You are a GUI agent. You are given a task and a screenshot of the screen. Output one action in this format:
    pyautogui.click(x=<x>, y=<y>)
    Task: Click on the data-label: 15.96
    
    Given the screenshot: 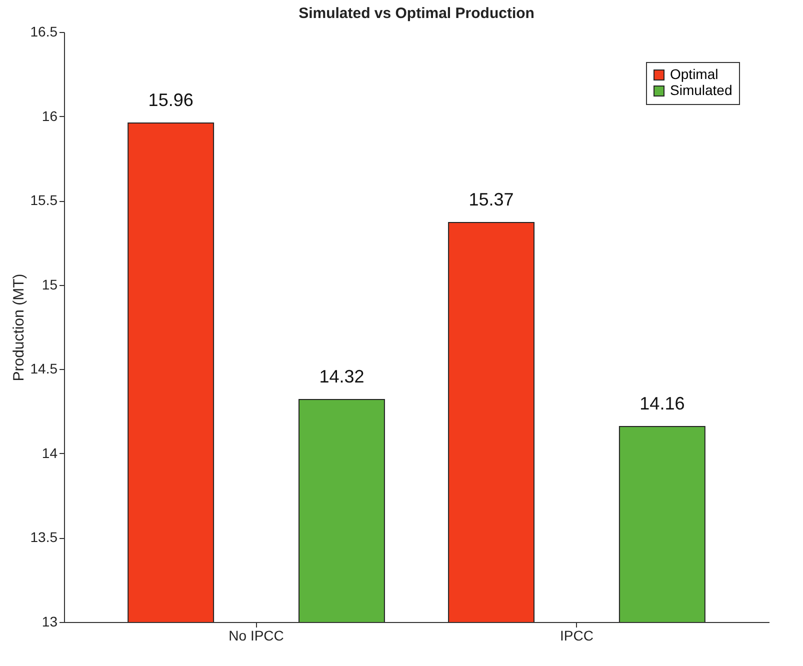 What is the action you would take?
    pyautogui.click(x=171, y=100)
    